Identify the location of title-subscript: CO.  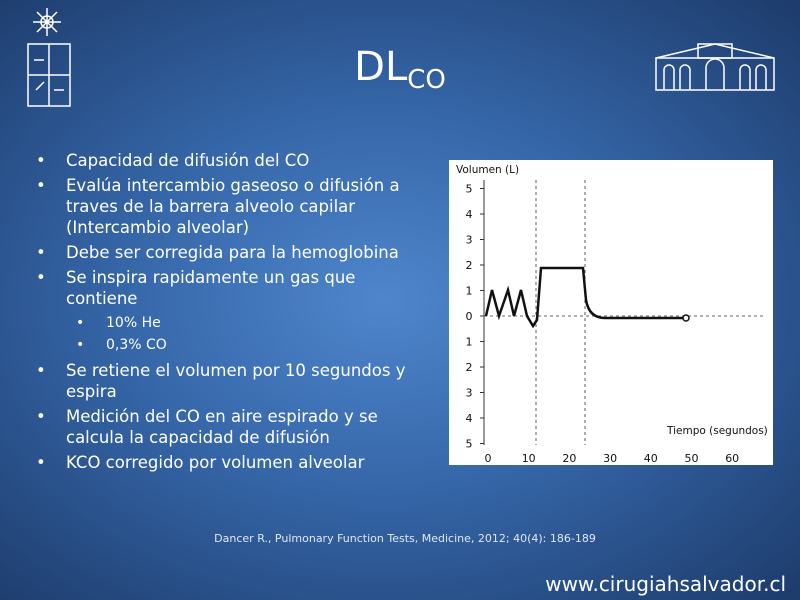
(426, 80).